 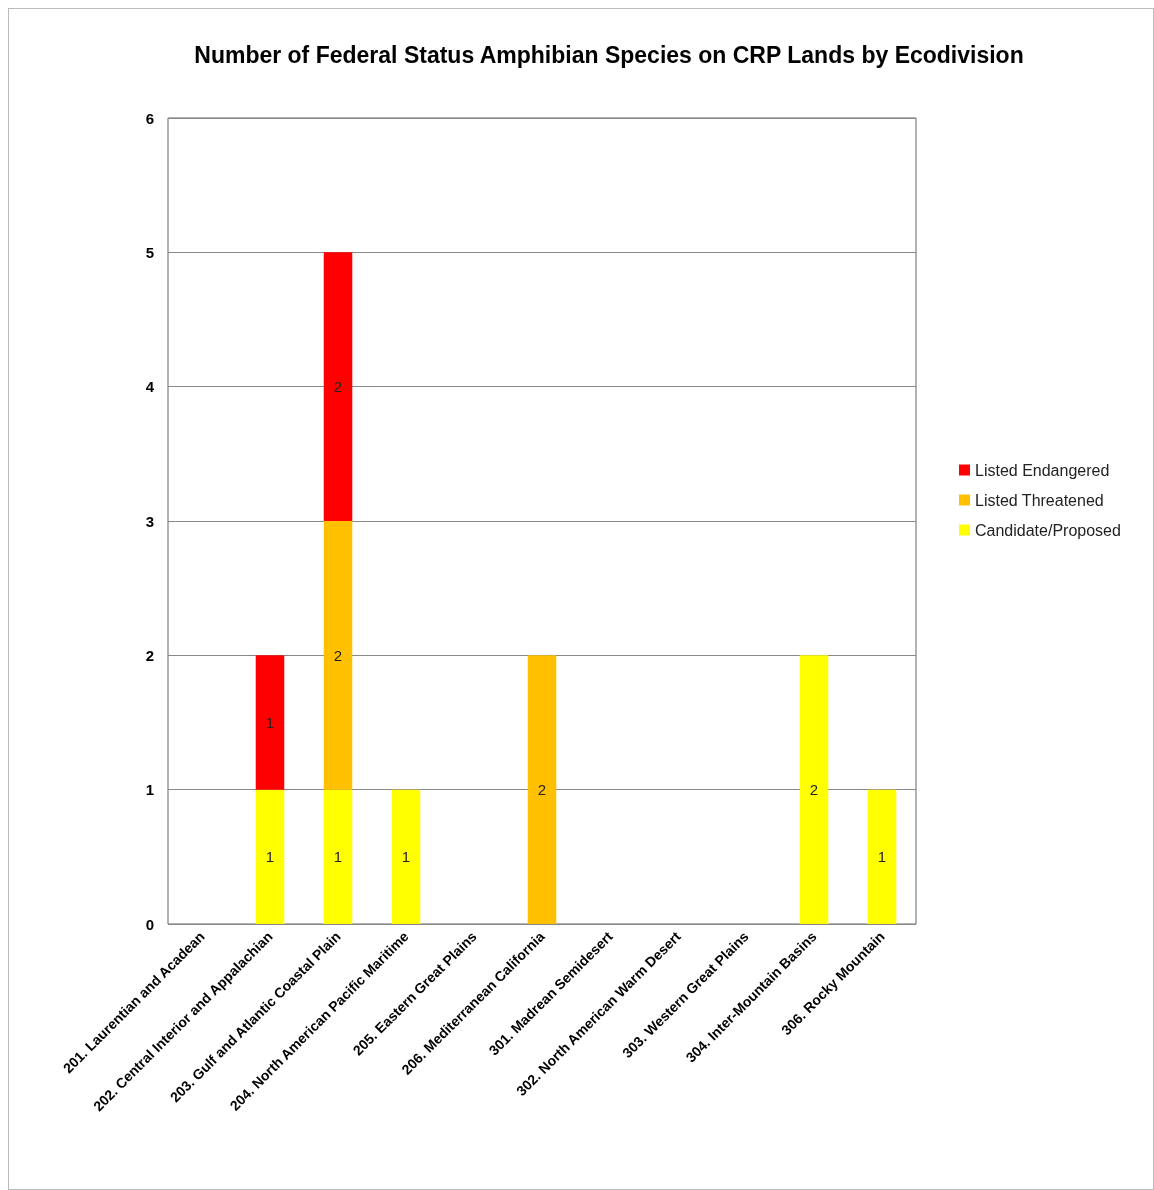 What do you see at coordinates (149, 790) in the screenshot?
I see `y-tick-label: 1` at bounding box center [149, 790].